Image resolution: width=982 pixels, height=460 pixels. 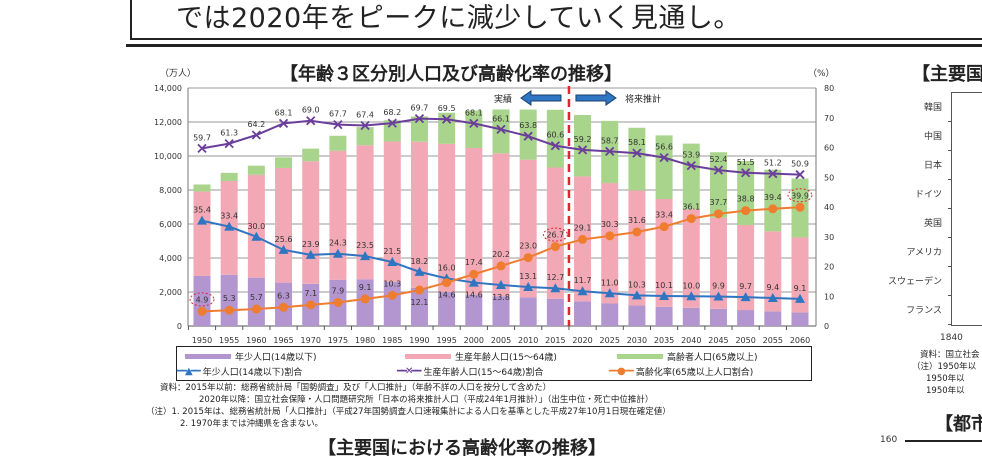 What do you see at coordinates (338, 290) in the screenshot?
I see `aging-rate-data-label: 7.9` at bounding box center [338, 290].